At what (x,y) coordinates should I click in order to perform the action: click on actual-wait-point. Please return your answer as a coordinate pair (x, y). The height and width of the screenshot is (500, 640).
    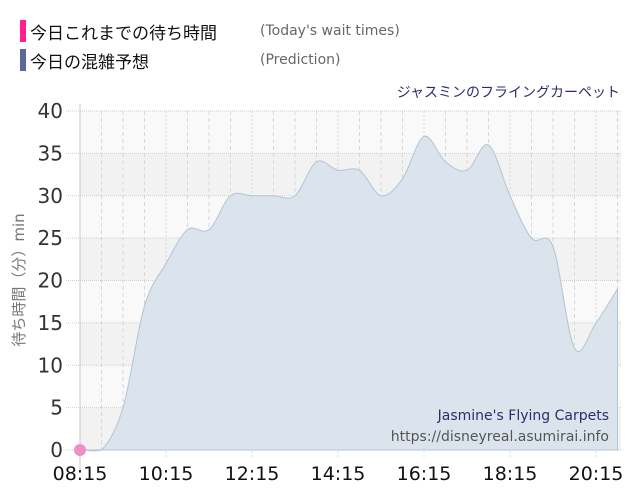
    Looking at the image, I should click on (80, 450).